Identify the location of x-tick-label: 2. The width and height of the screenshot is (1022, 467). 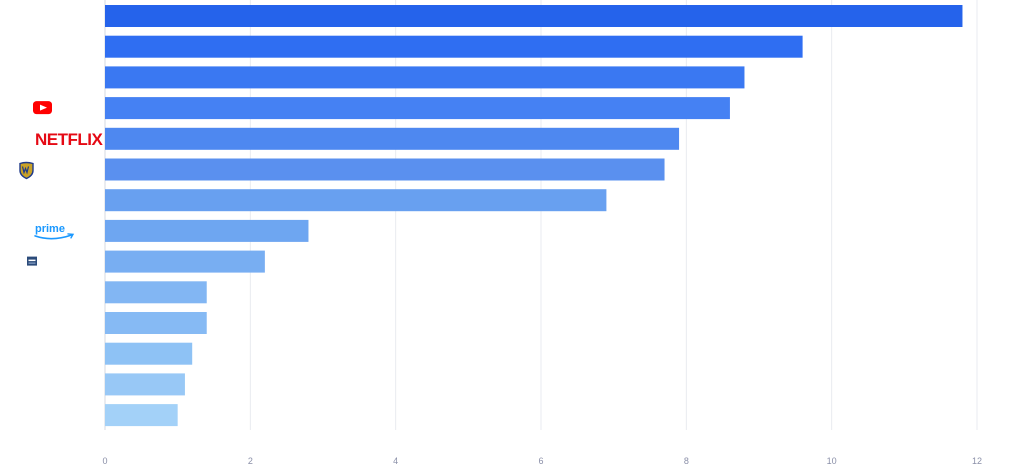
(250, 461).